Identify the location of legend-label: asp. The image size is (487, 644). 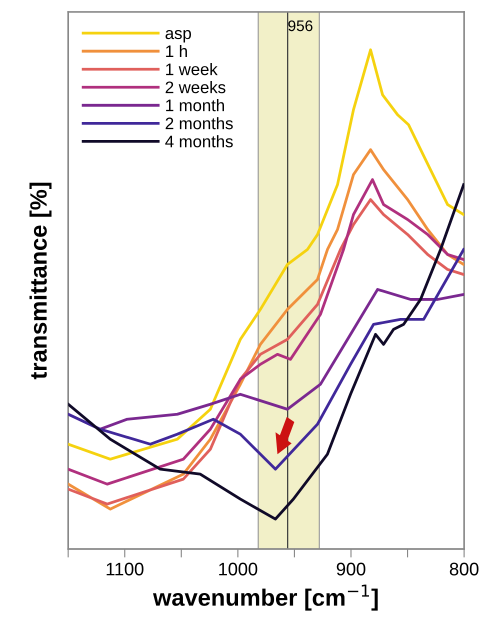
(179, 36).